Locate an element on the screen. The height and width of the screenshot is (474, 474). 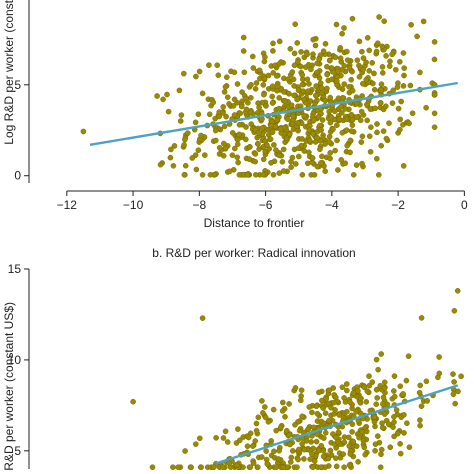
y-tick-label: 0 is located at coordinates (17, 176).